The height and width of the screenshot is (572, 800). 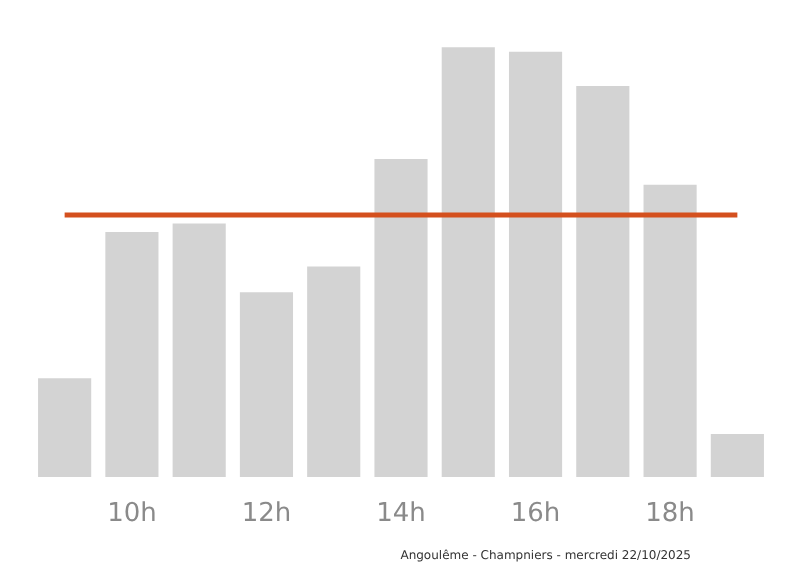 I want to click on x-tick-label: 16h, so click(x=535, y=514).